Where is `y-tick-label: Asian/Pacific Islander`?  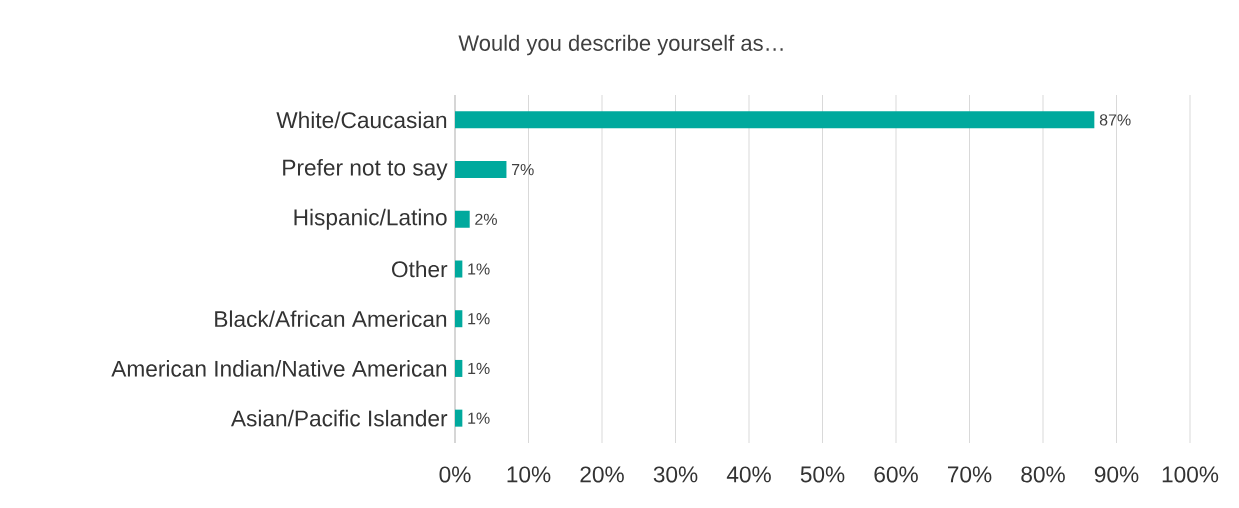 y-tick-label: Asian/Pacific Islander is located at coordinates (339, 418).